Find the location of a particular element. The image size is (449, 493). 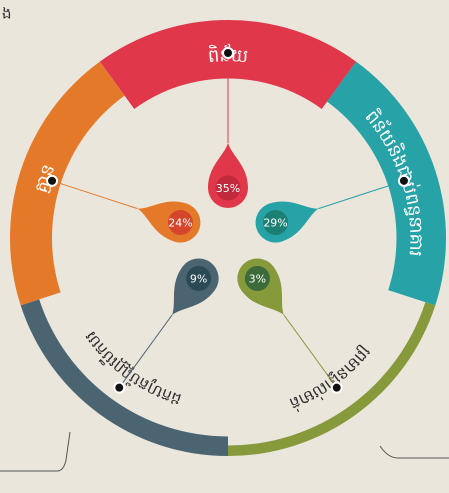

value-label: 24% is located at coordinates (180, 223).